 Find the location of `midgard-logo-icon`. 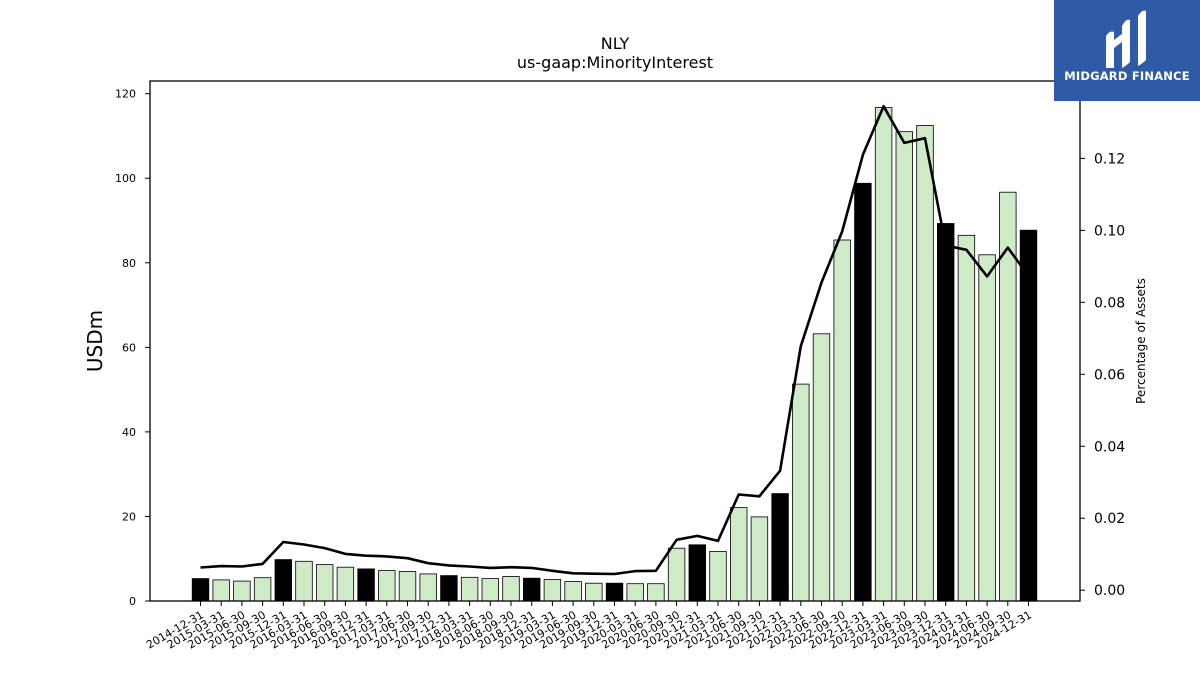

midgard-logo-icon is located at coordinates (1126, 39).